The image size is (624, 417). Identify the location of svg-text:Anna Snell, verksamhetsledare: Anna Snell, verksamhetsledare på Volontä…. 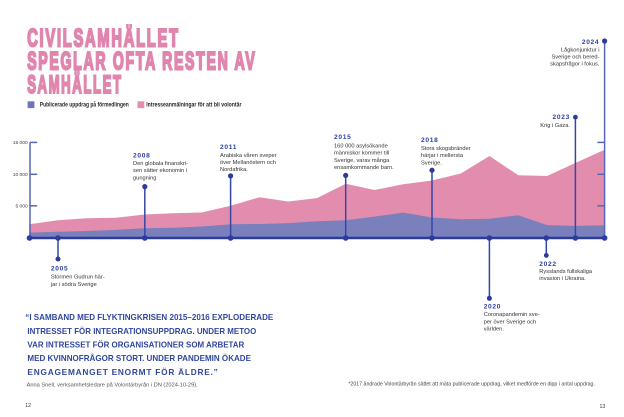
(112, 384).